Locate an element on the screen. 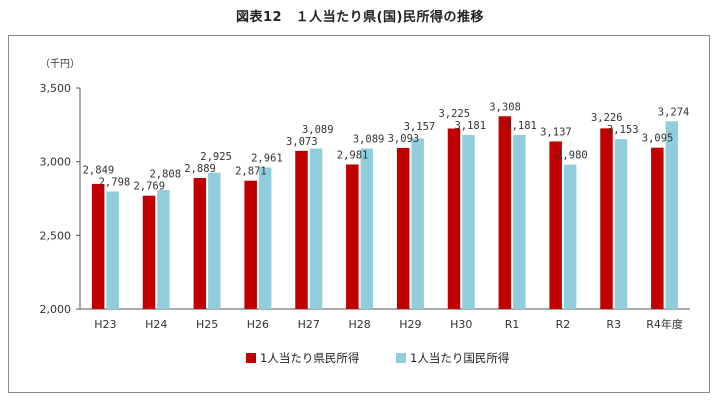 This screenshot has height=403, width=720. x-tick-label: H26 is located at coordinates (258, 324).